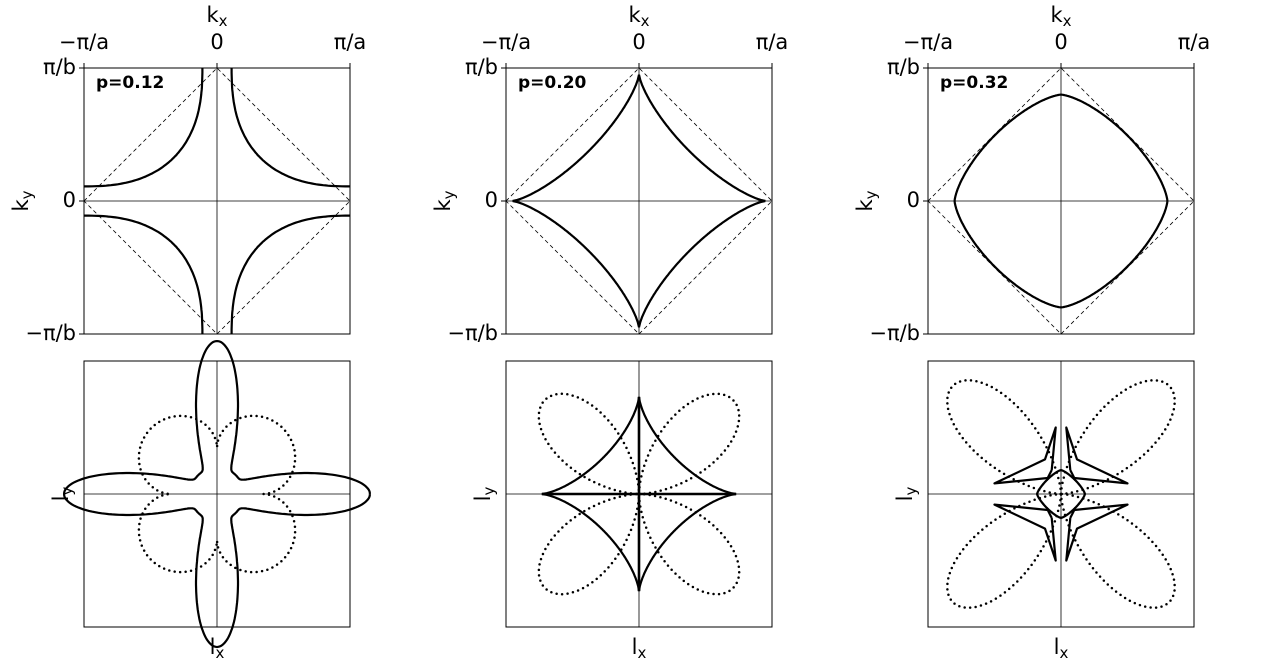  I want to click on panel-label: p=0.20, so click(552, 83).